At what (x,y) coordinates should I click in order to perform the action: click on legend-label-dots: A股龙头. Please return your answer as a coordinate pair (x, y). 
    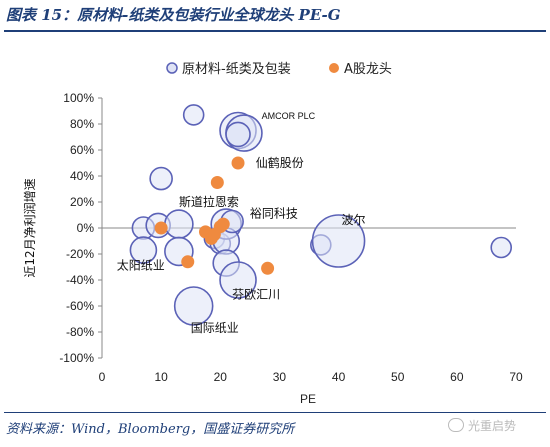
    Looking at the image, I should click on (368, 69).